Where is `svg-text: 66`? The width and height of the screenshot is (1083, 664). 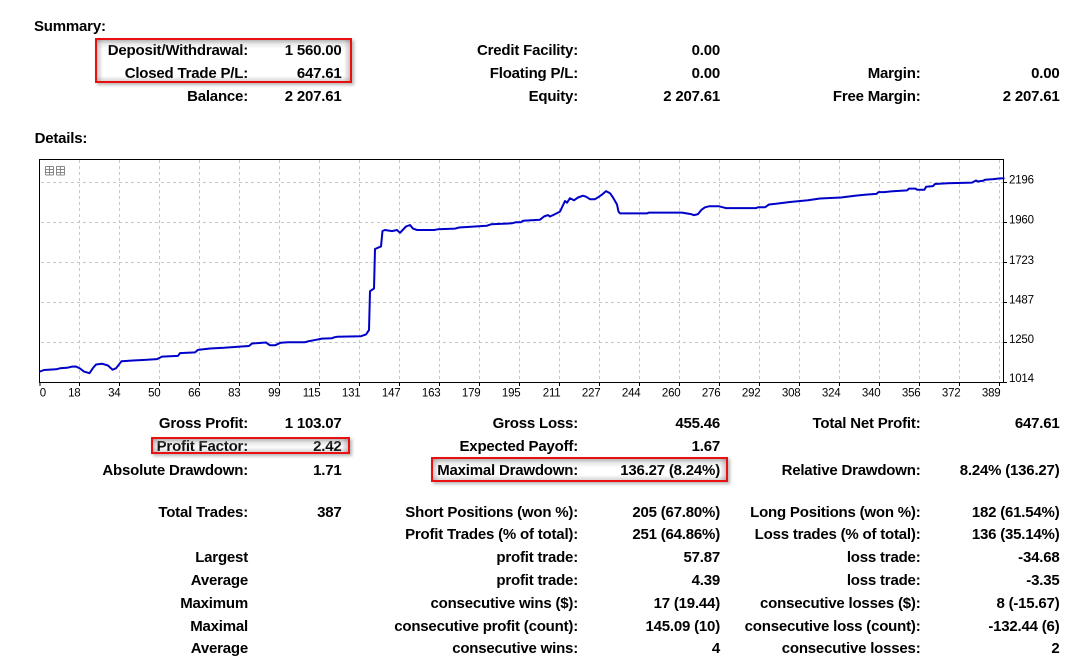
svg-text: 66 is located at coordinates (194, 394).